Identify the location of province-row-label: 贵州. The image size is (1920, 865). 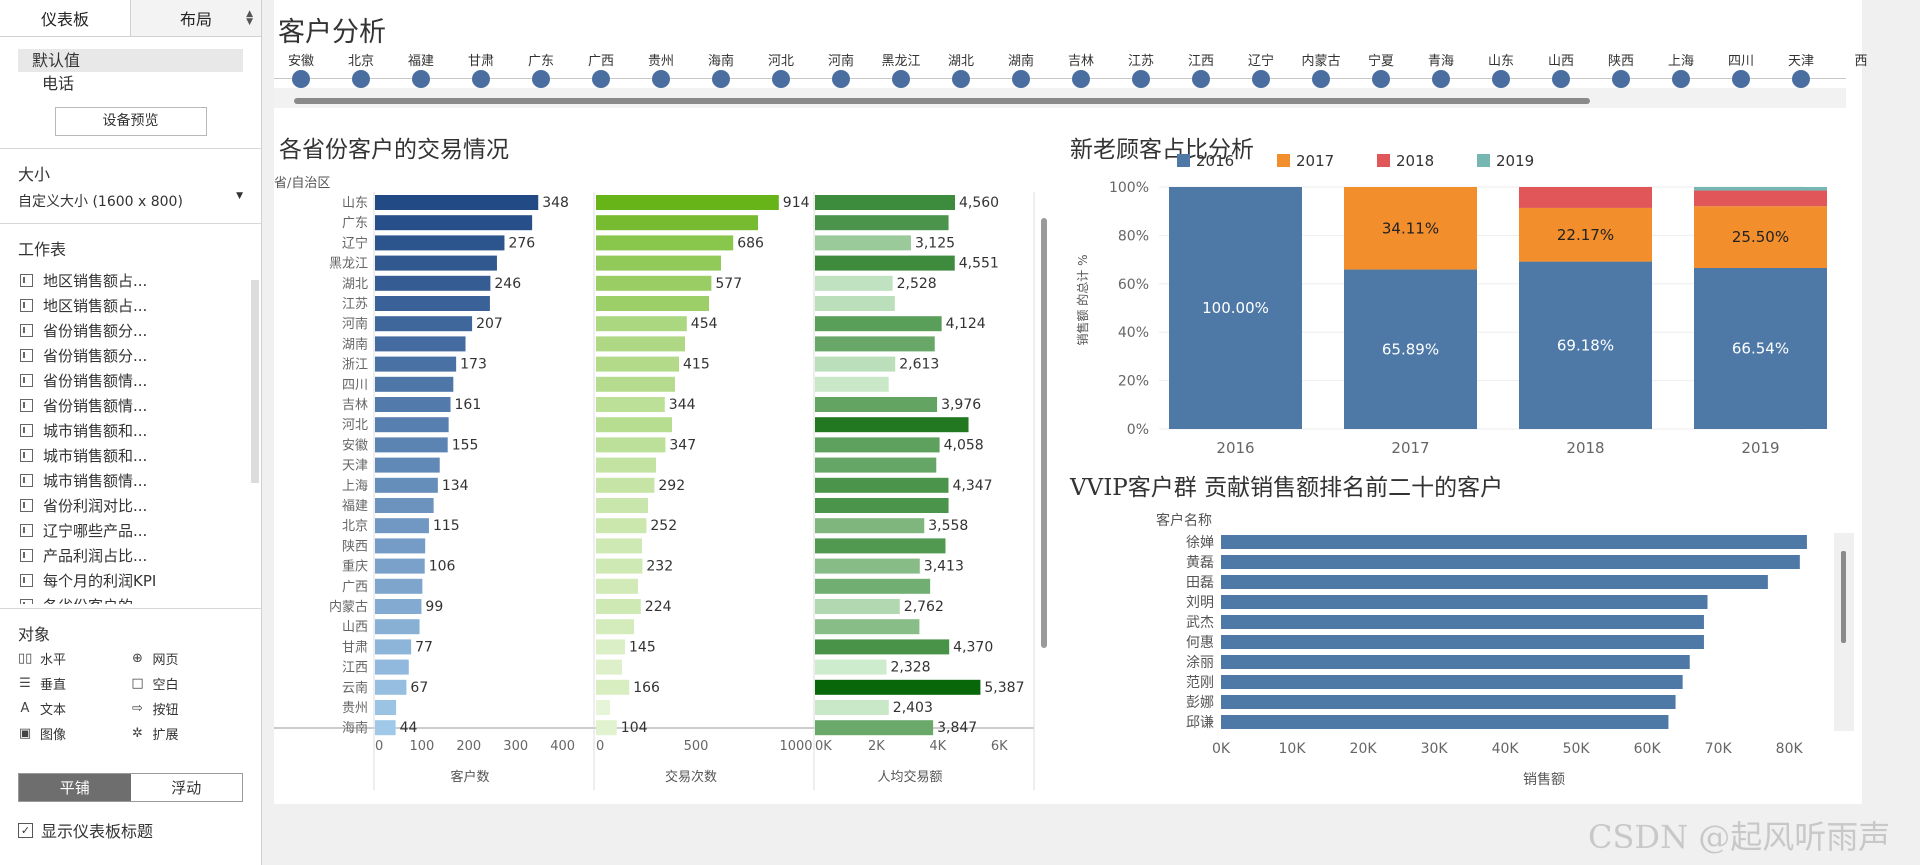
(355, 708).